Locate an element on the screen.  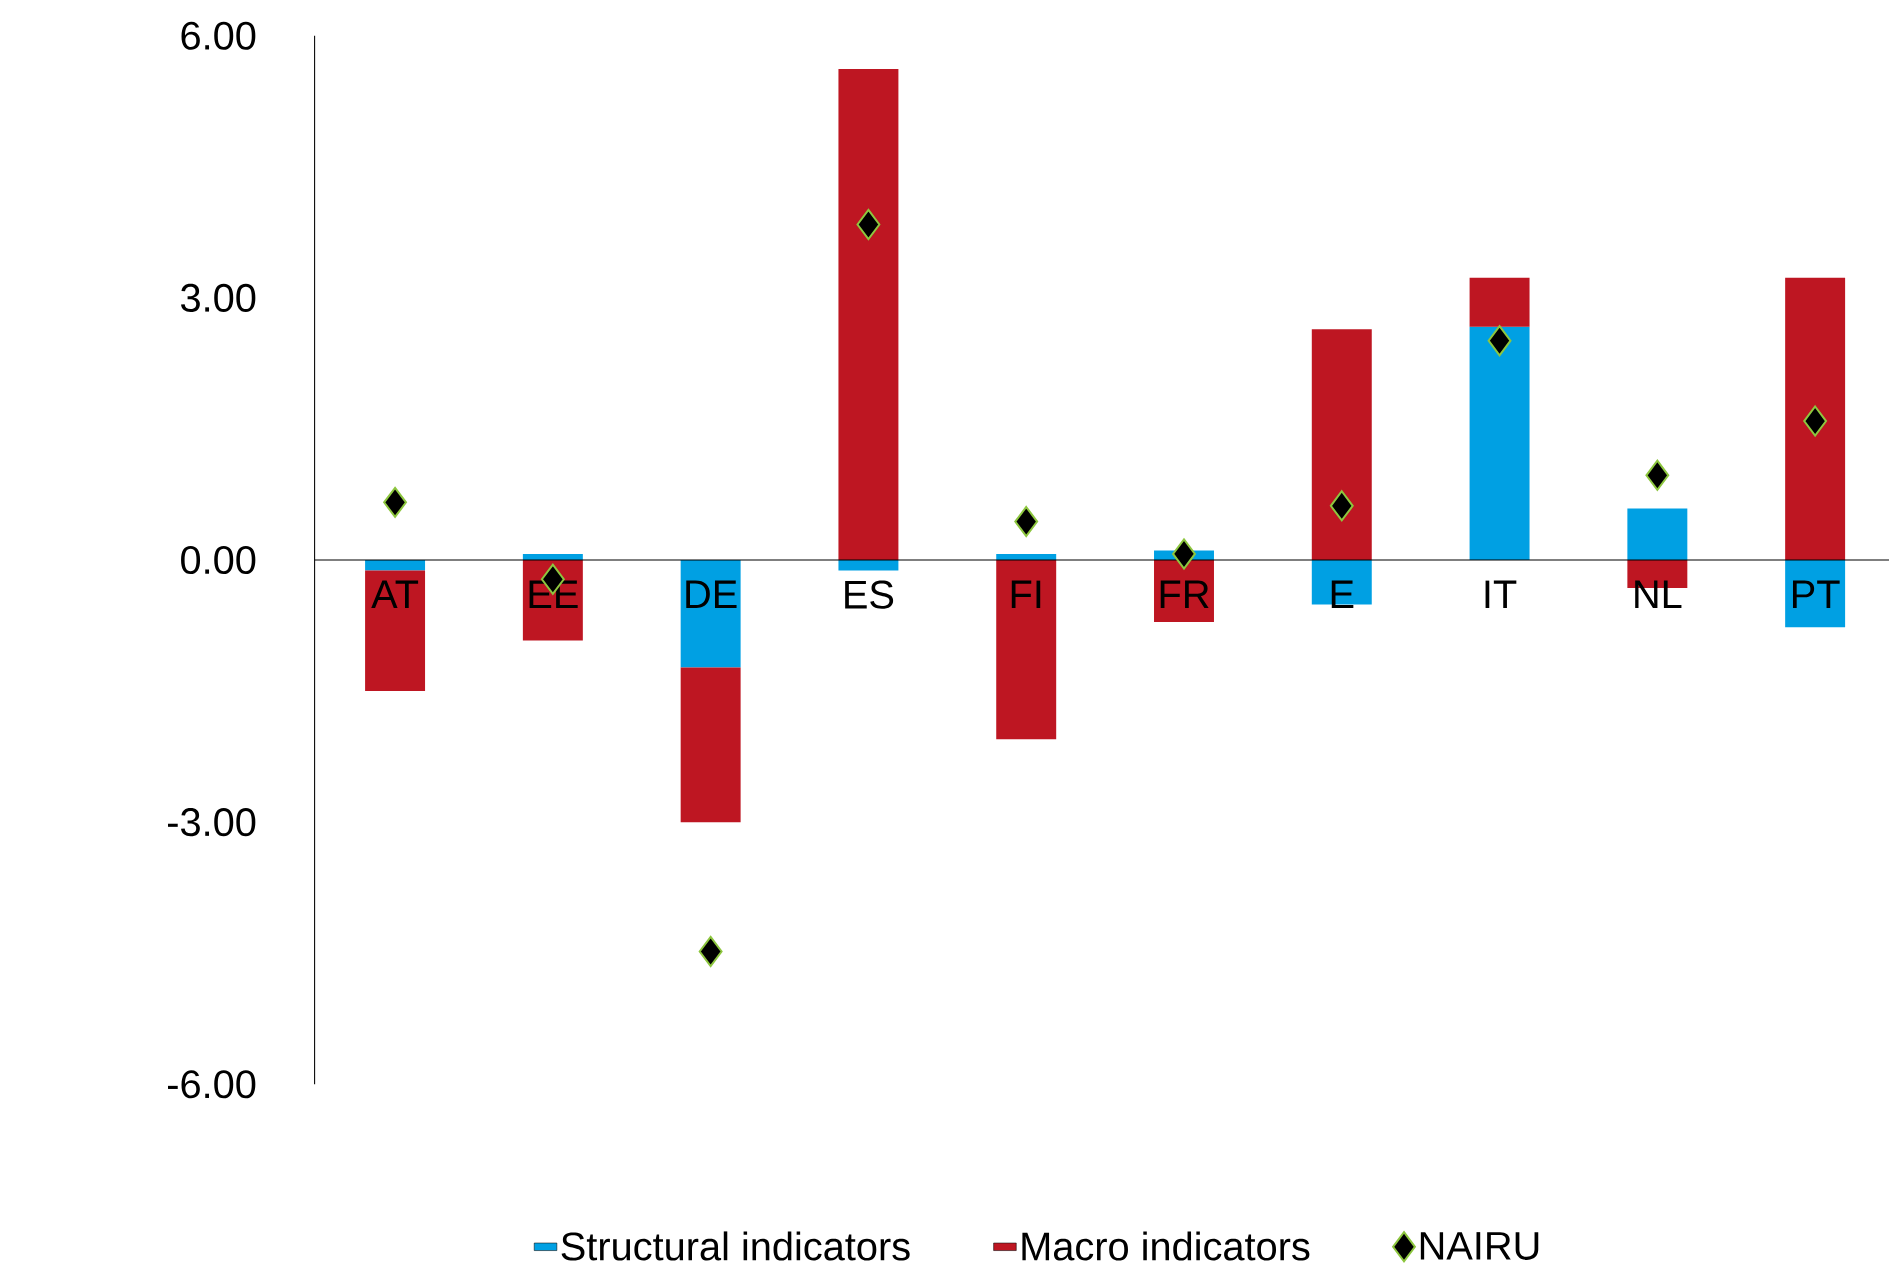
y-tick-label: 0.00 is located at coordinates (218, 559).